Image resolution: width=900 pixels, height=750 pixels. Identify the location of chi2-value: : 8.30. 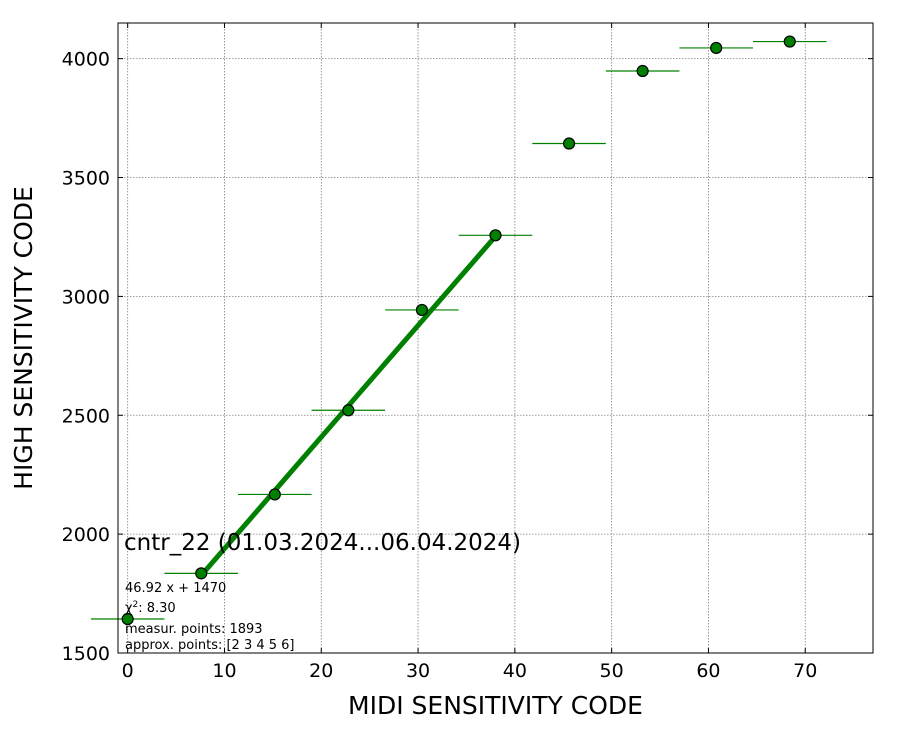
(156, 608).